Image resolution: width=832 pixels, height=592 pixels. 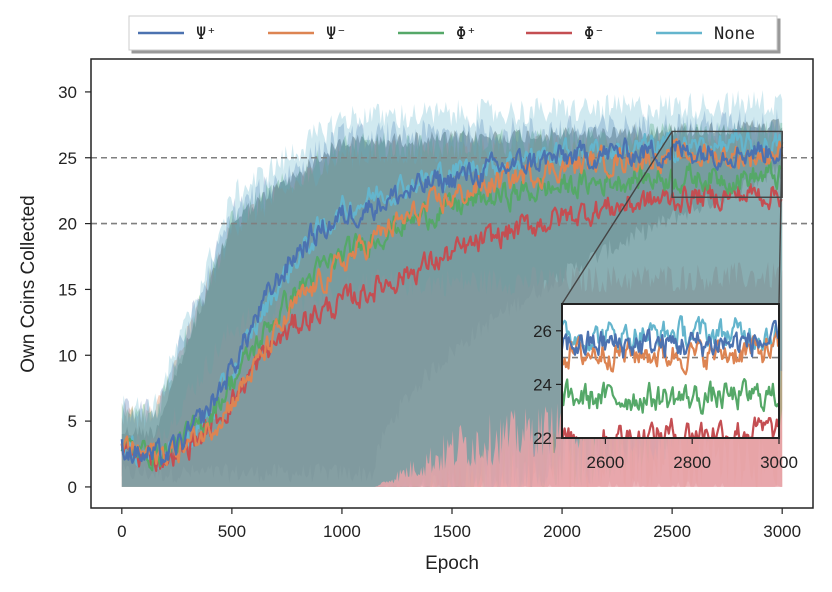 I want to click on y-tick-label: 0, so click(x=72, y=487).